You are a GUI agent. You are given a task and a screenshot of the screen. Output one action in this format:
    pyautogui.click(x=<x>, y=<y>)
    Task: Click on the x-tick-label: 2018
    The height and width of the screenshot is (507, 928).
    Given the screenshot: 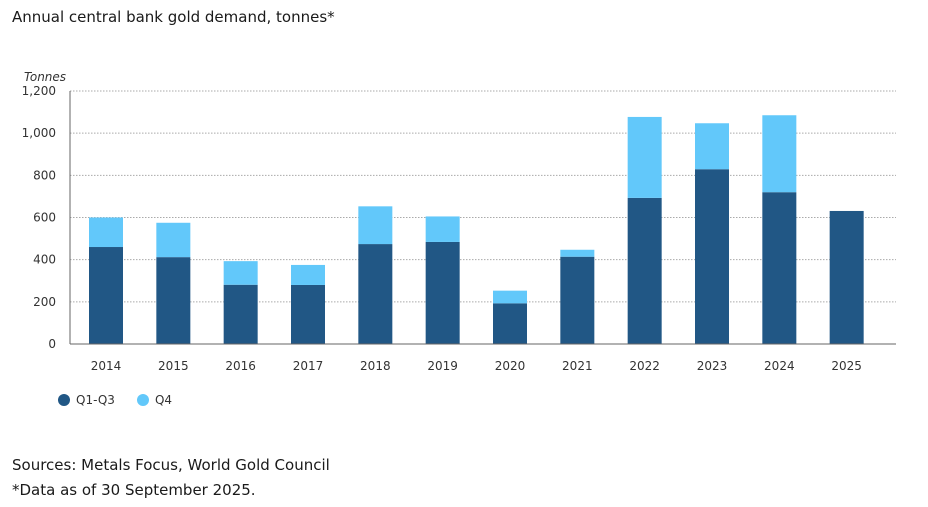 What is the action you would take?
    pyautogui.click(x=375, y=366)
    